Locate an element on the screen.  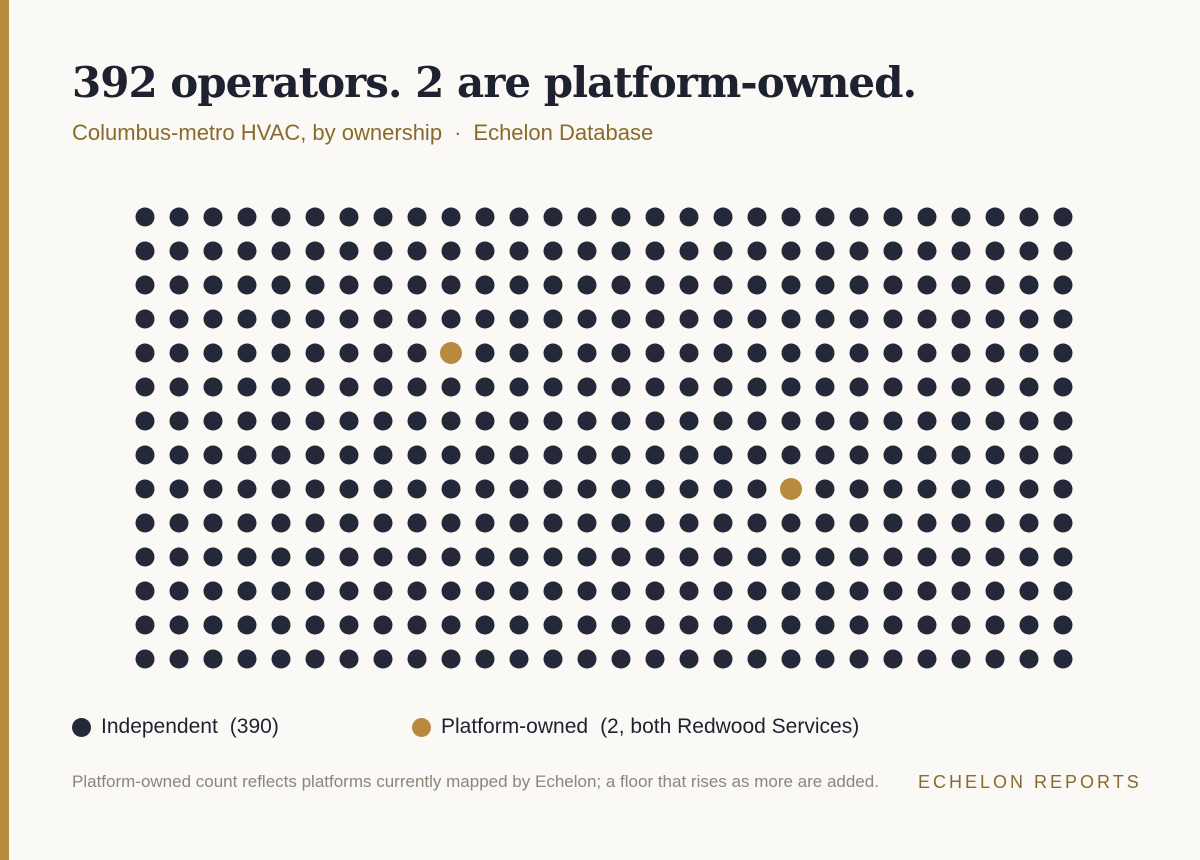
accent-bar is located at coordinates (4, 430).